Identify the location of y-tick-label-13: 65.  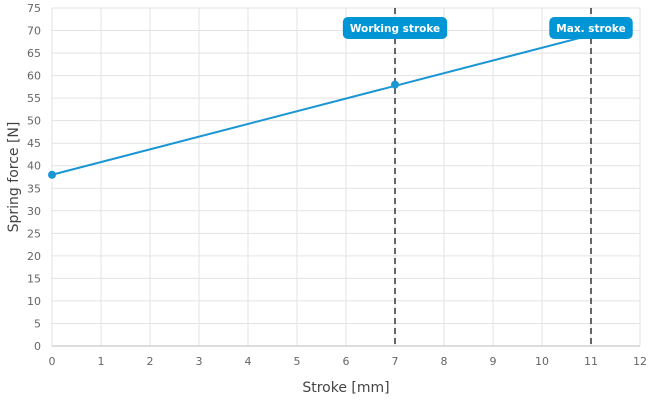
(34, 53).